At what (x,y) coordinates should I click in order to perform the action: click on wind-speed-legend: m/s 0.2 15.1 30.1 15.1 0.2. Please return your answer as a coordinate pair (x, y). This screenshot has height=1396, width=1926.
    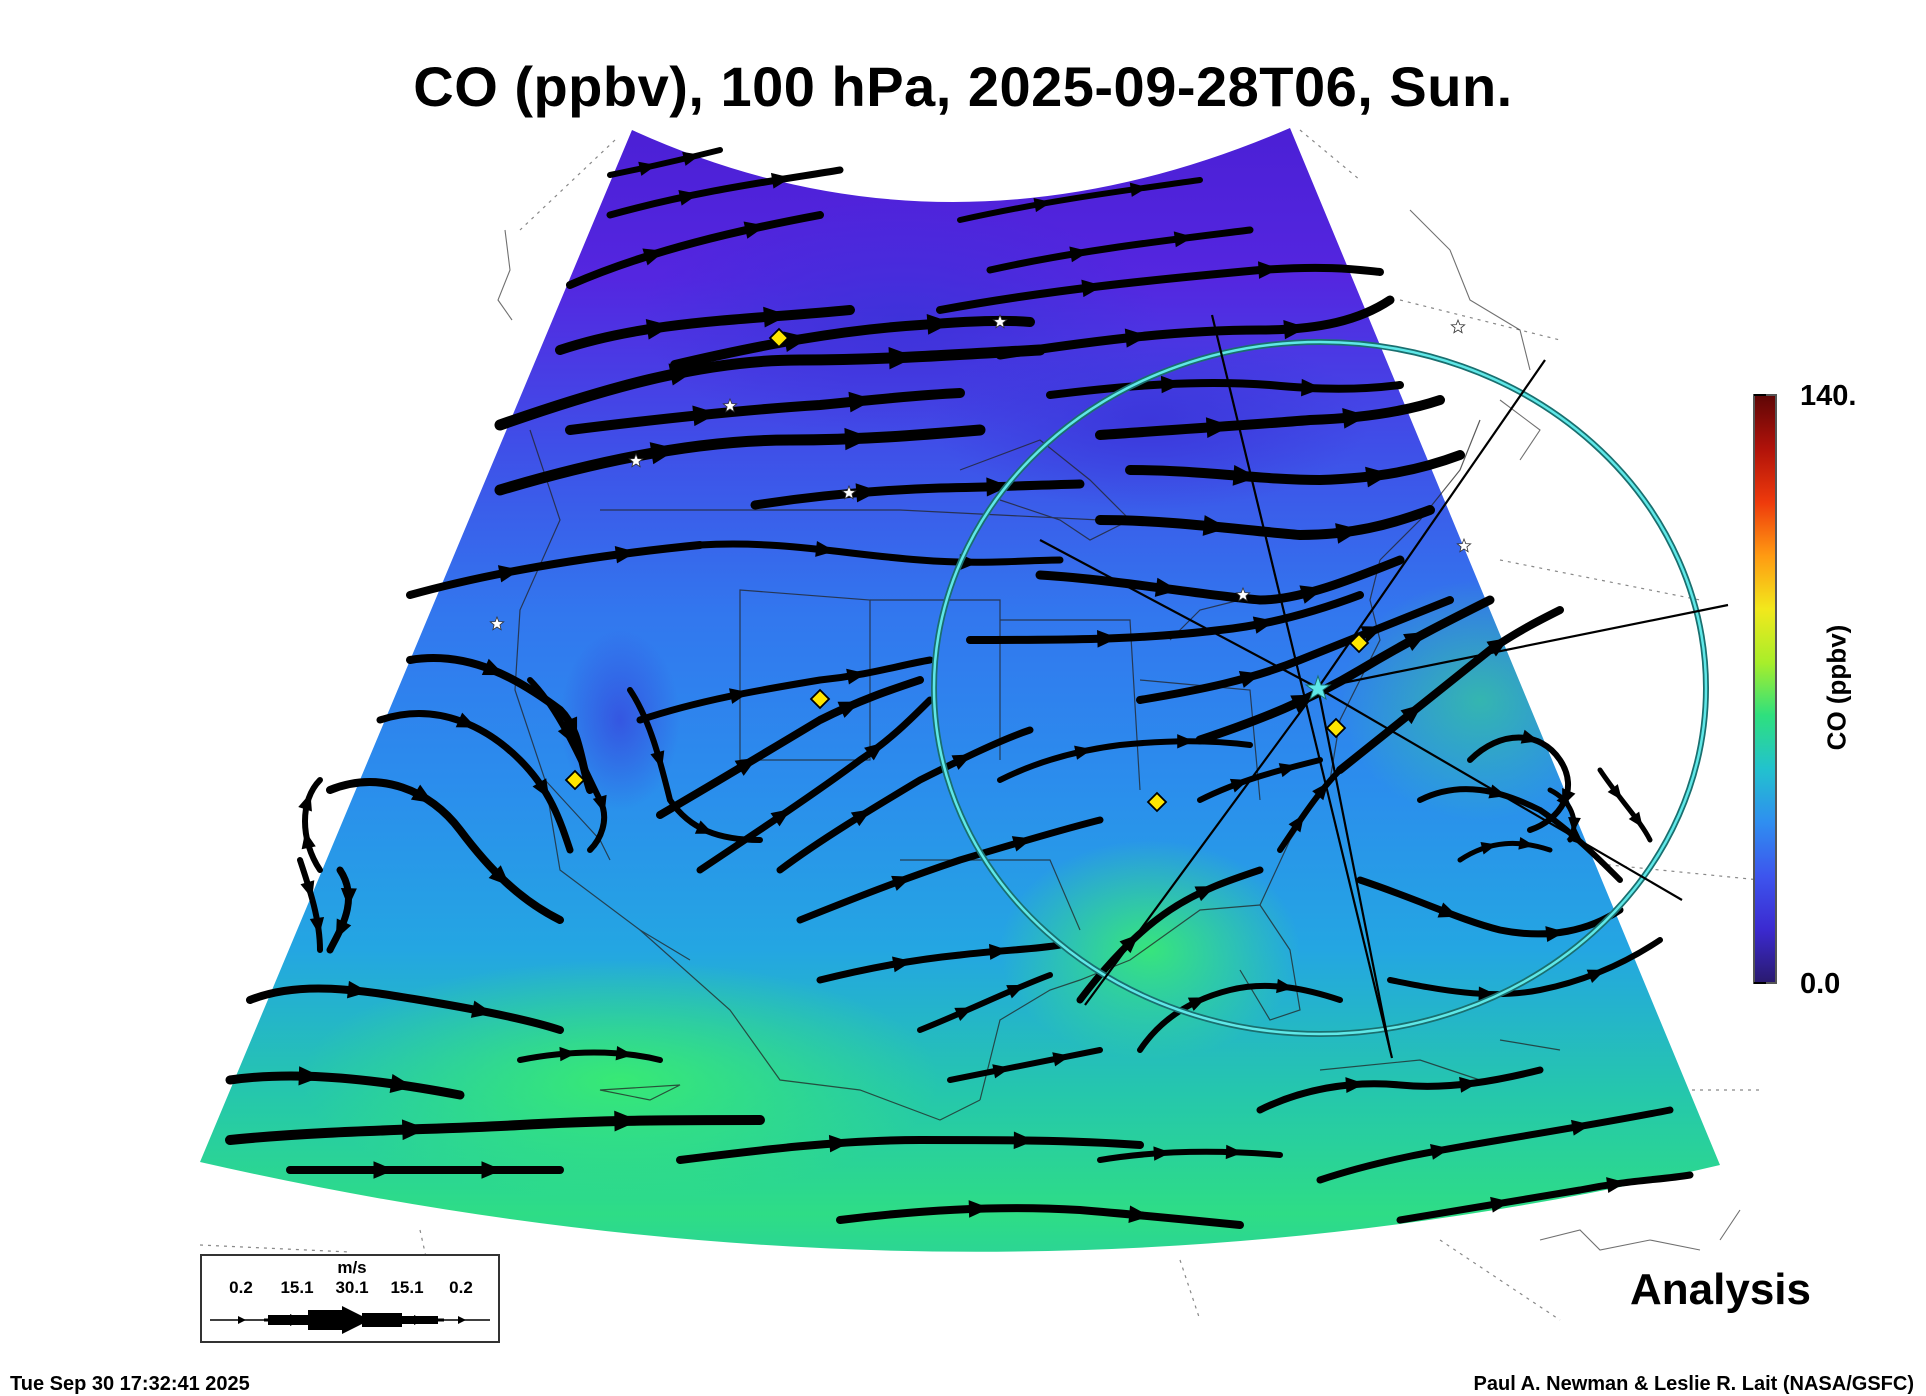
    Looking at the image, I should click on (350, 1298).